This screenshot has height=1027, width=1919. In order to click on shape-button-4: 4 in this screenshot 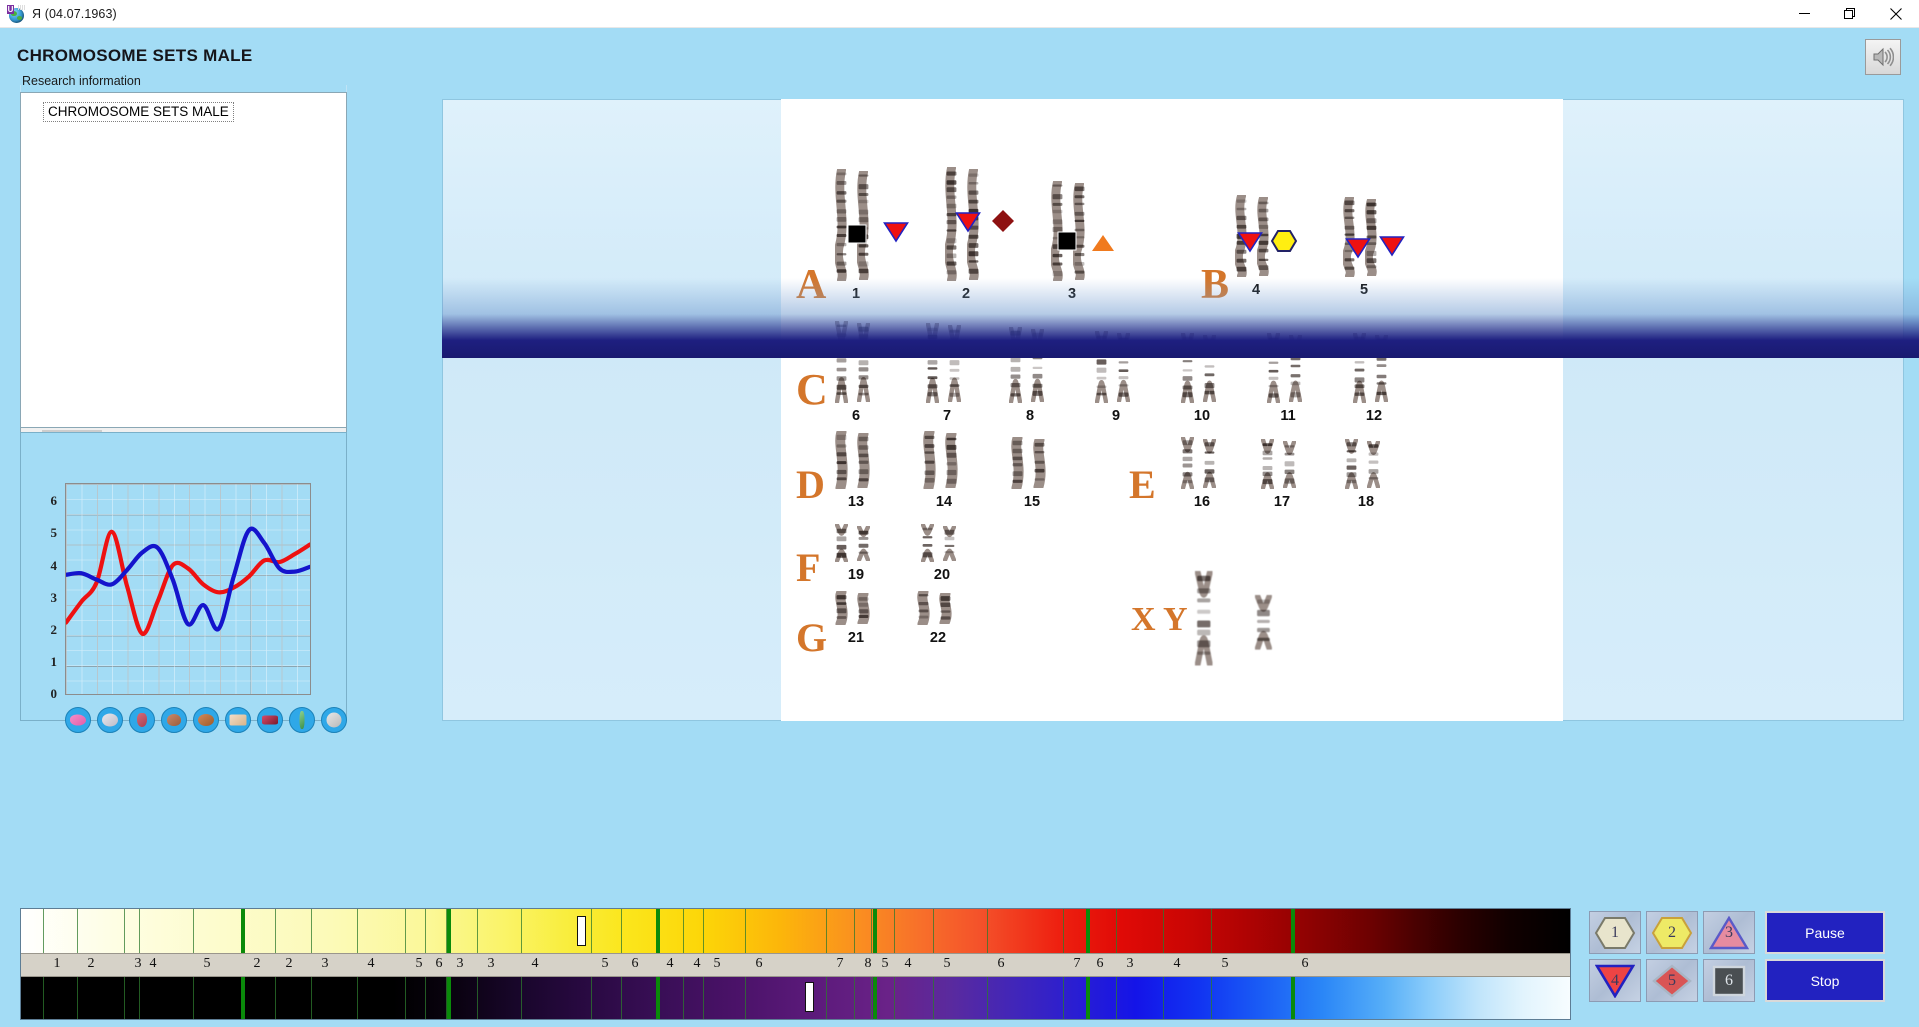, I will do `click(1615, 980)`.